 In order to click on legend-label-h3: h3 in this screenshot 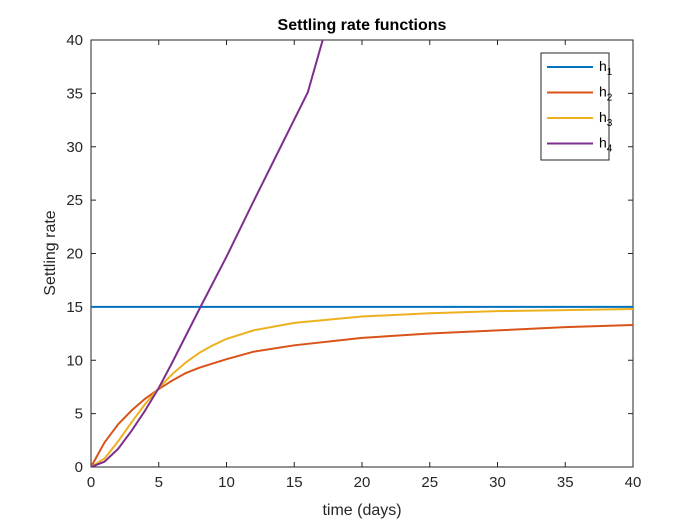, I will do `click(606, 119)`.